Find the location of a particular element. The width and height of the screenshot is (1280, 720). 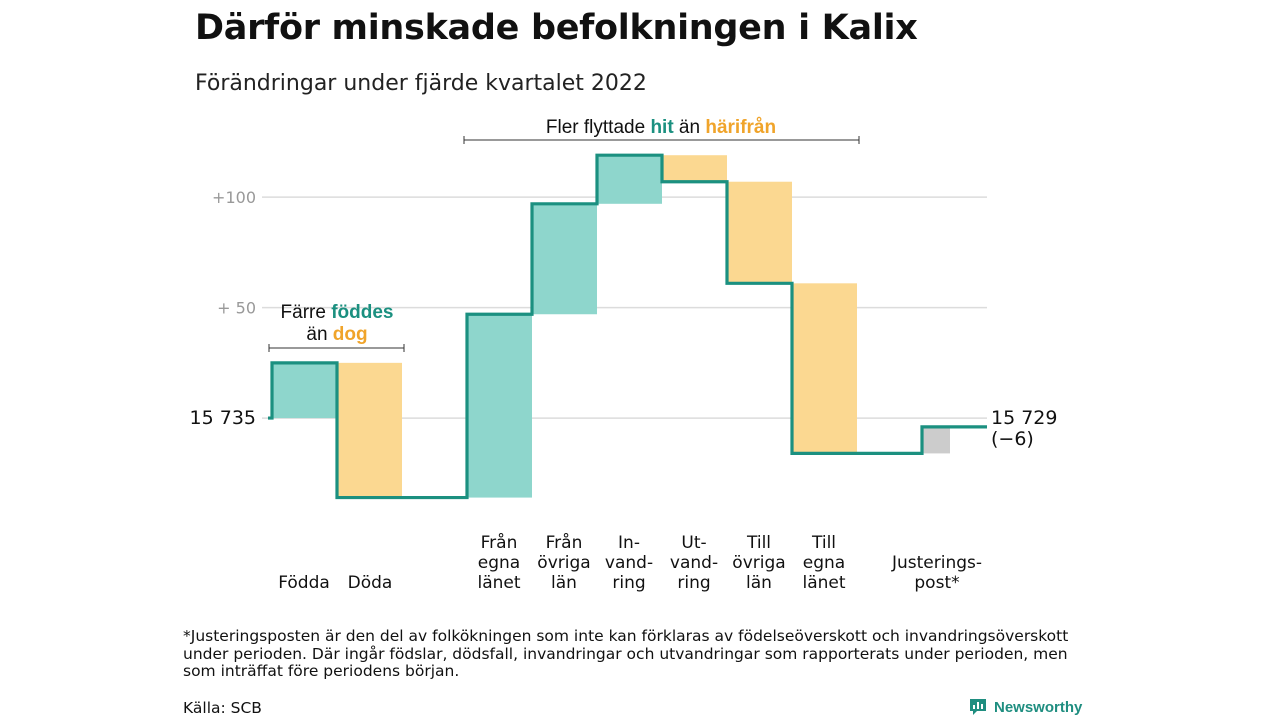

annotation-top-middle: än is located at coordinates (690, 127).